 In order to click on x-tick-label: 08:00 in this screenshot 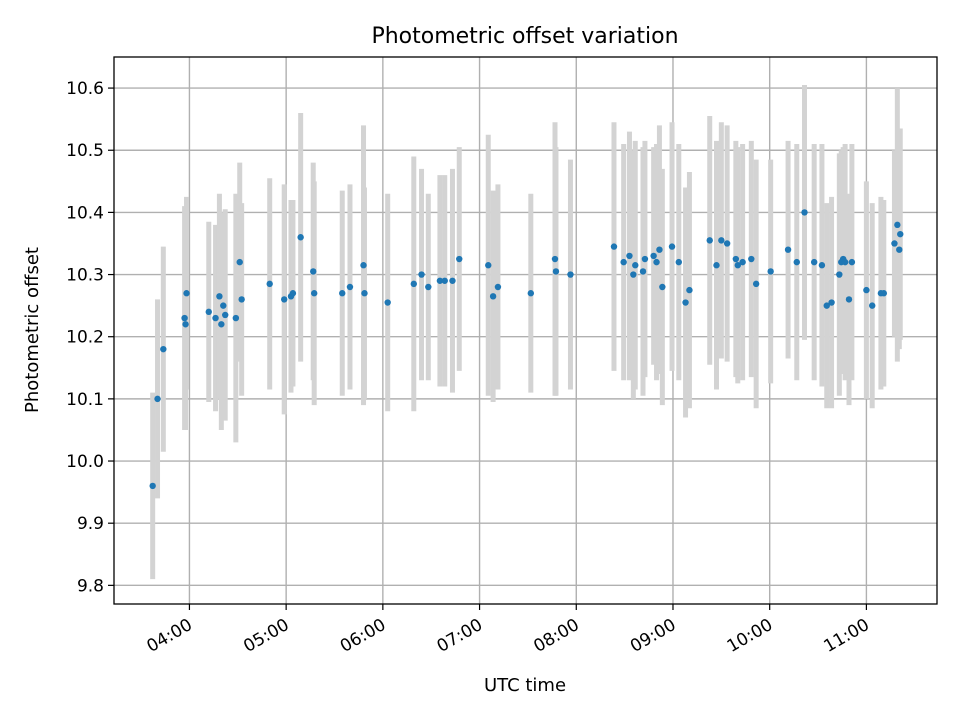, I will do `click(556, 636)`.